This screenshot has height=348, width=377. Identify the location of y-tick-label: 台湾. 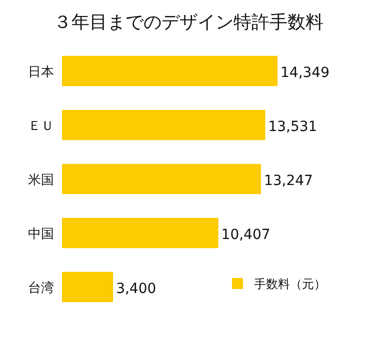
(41, 288).